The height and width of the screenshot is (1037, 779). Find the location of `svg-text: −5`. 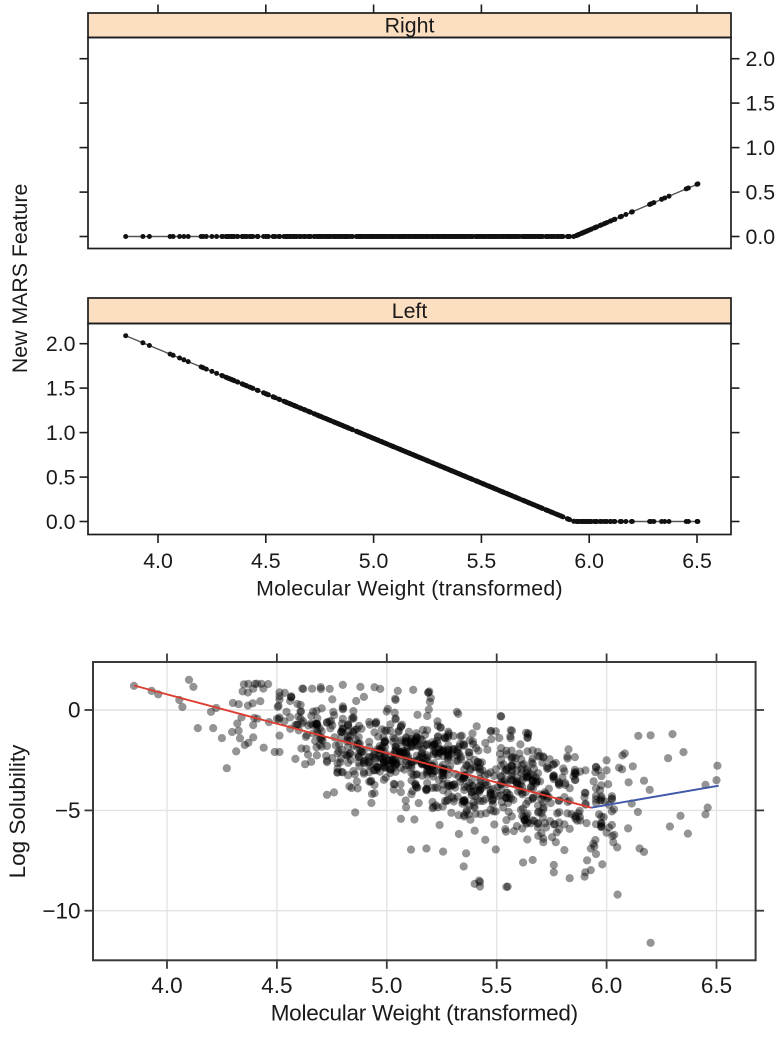

svg-text: −5 is located at coordinates (68, 810).